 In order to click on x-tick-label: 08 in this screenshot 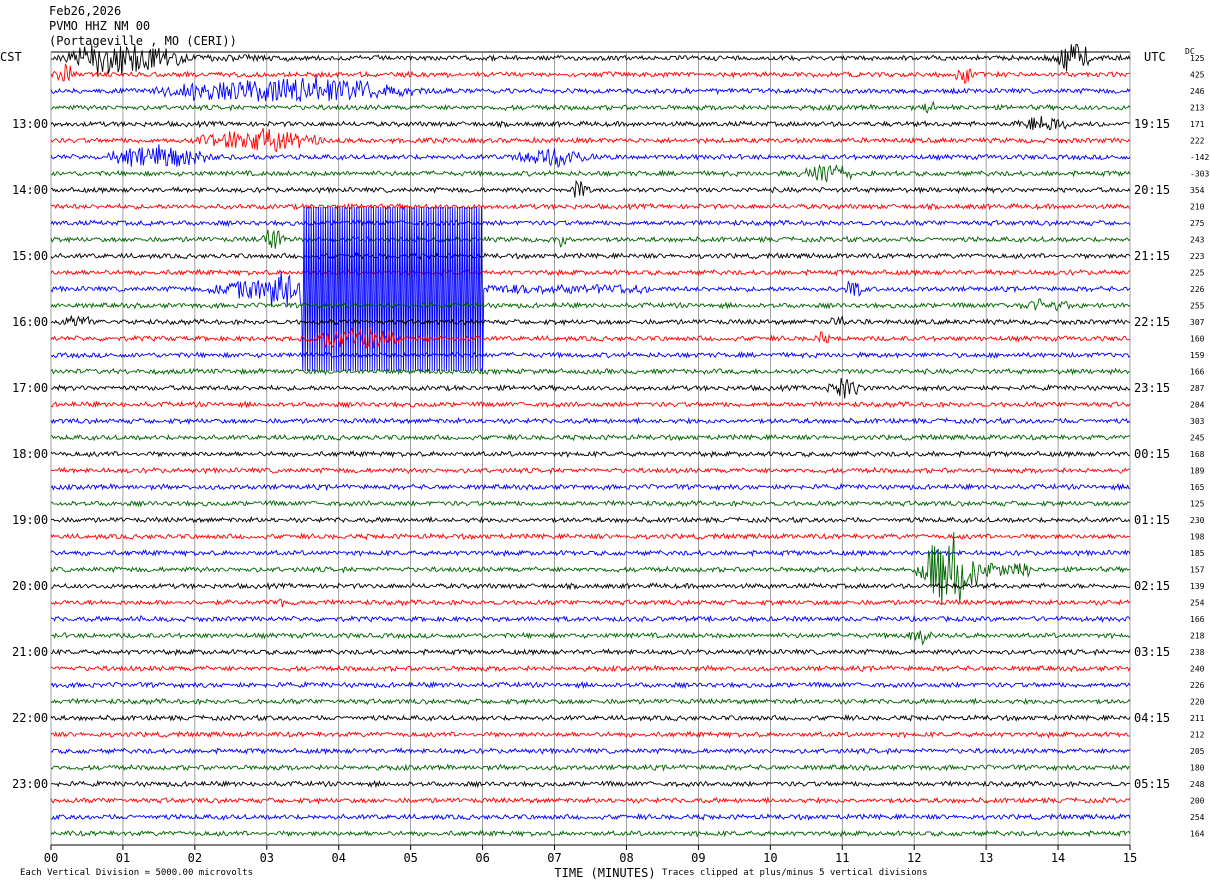, I will do `click(626, 858)`.